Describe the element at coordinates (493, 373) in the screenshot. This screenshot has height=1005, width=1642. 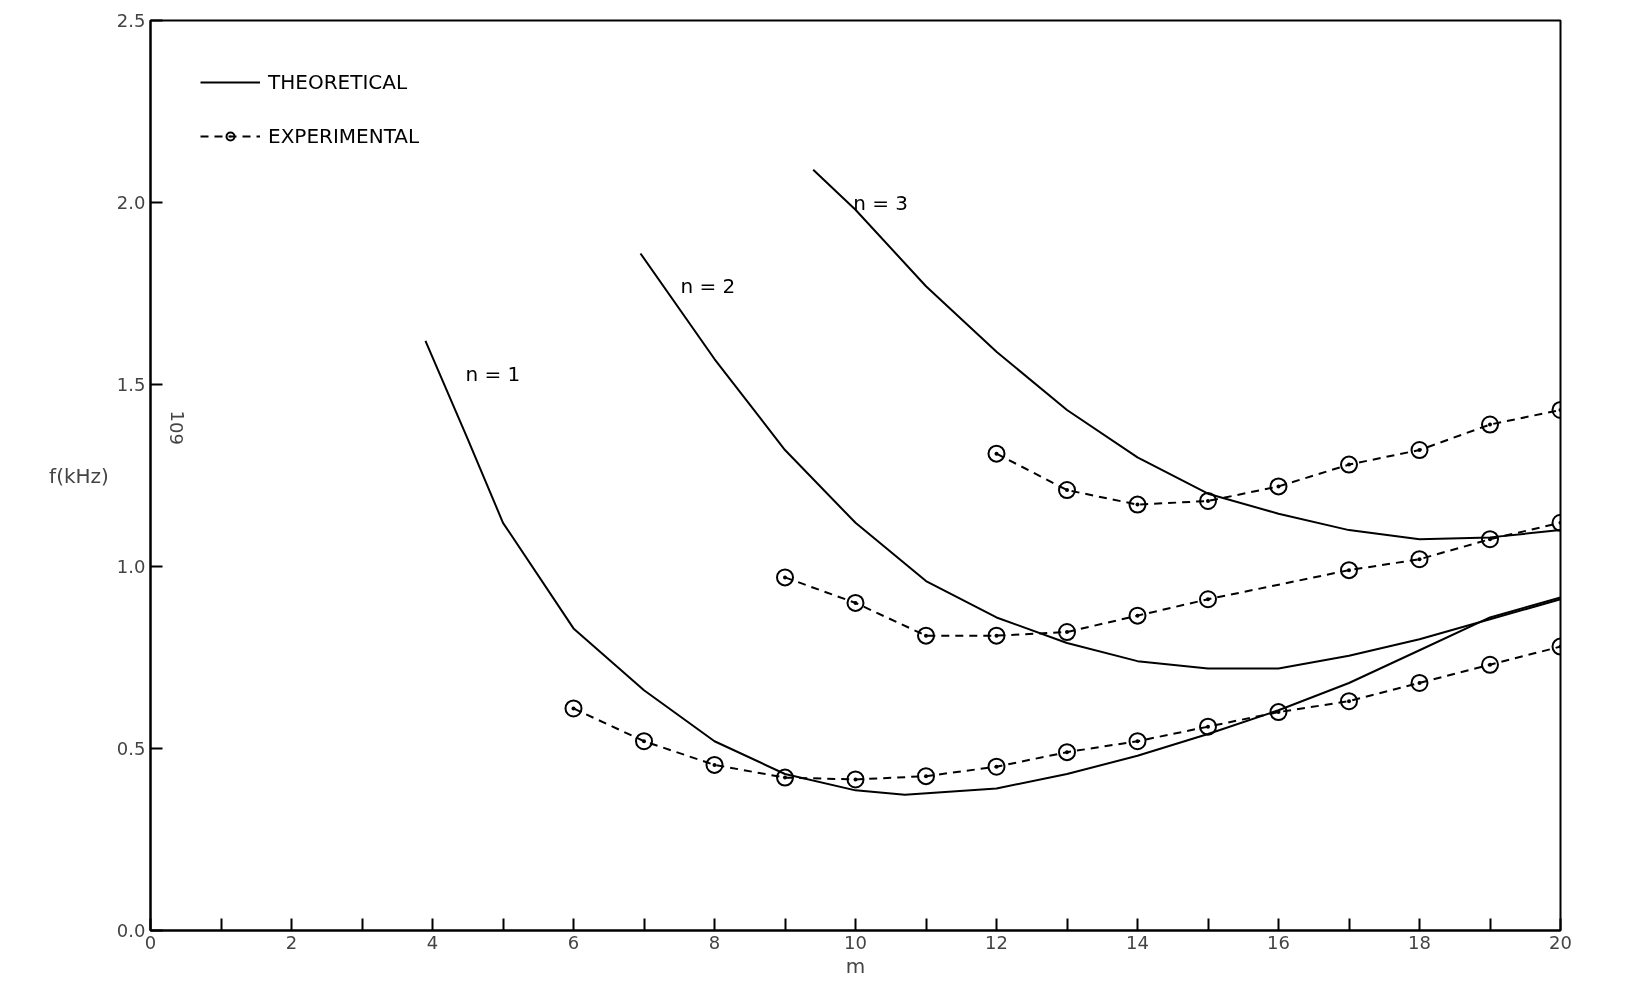
I see `annotation: n = 1` at that location.